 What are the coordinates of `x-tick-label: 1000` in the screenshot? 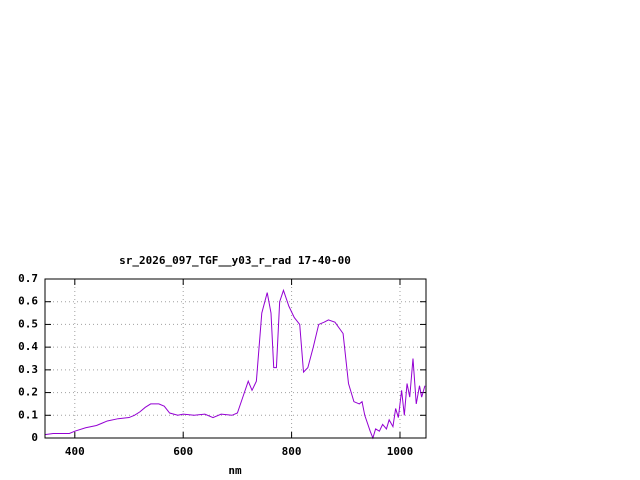 It's located at (400, 451).